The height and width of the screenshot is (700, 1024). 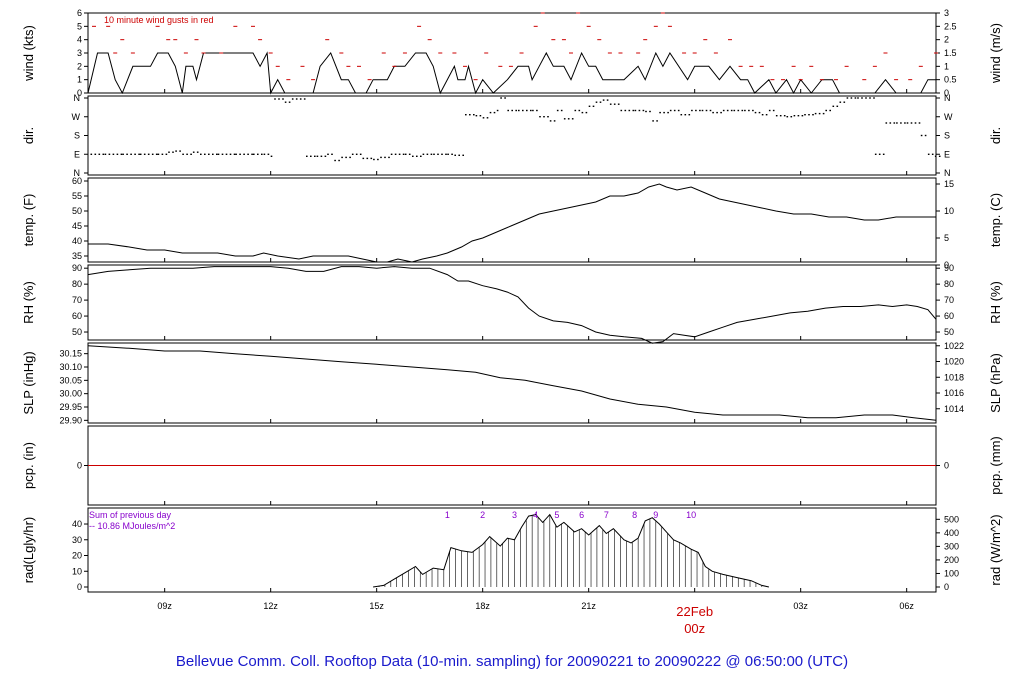 What do you see at coordinates (947, 173) in the screenshot?
I see `dir-ytick-right-label: N` at bounding box center [947, 173].